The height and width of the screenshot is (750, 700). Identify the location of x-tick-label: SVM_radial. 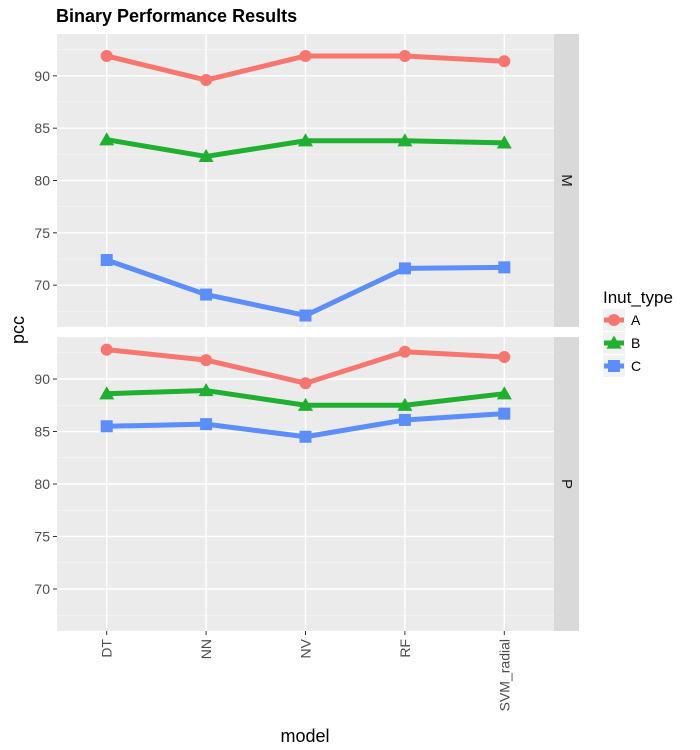
(504, 675).